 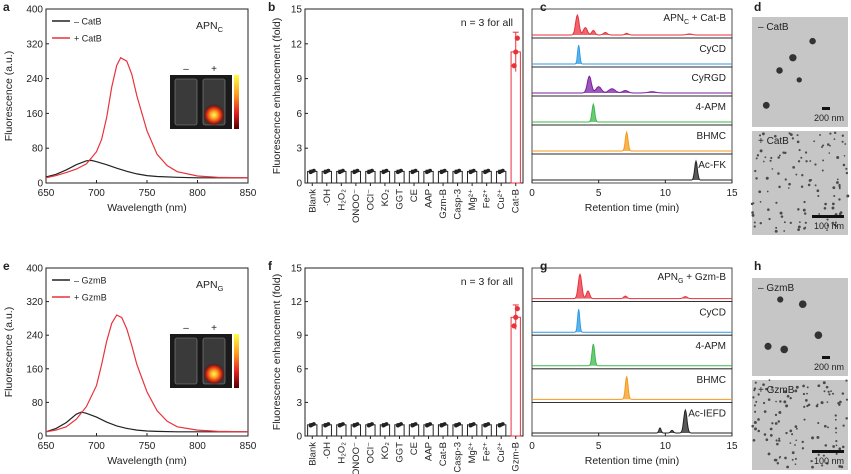 I want to click on nanoaggregate, so click(x=793, y=58).